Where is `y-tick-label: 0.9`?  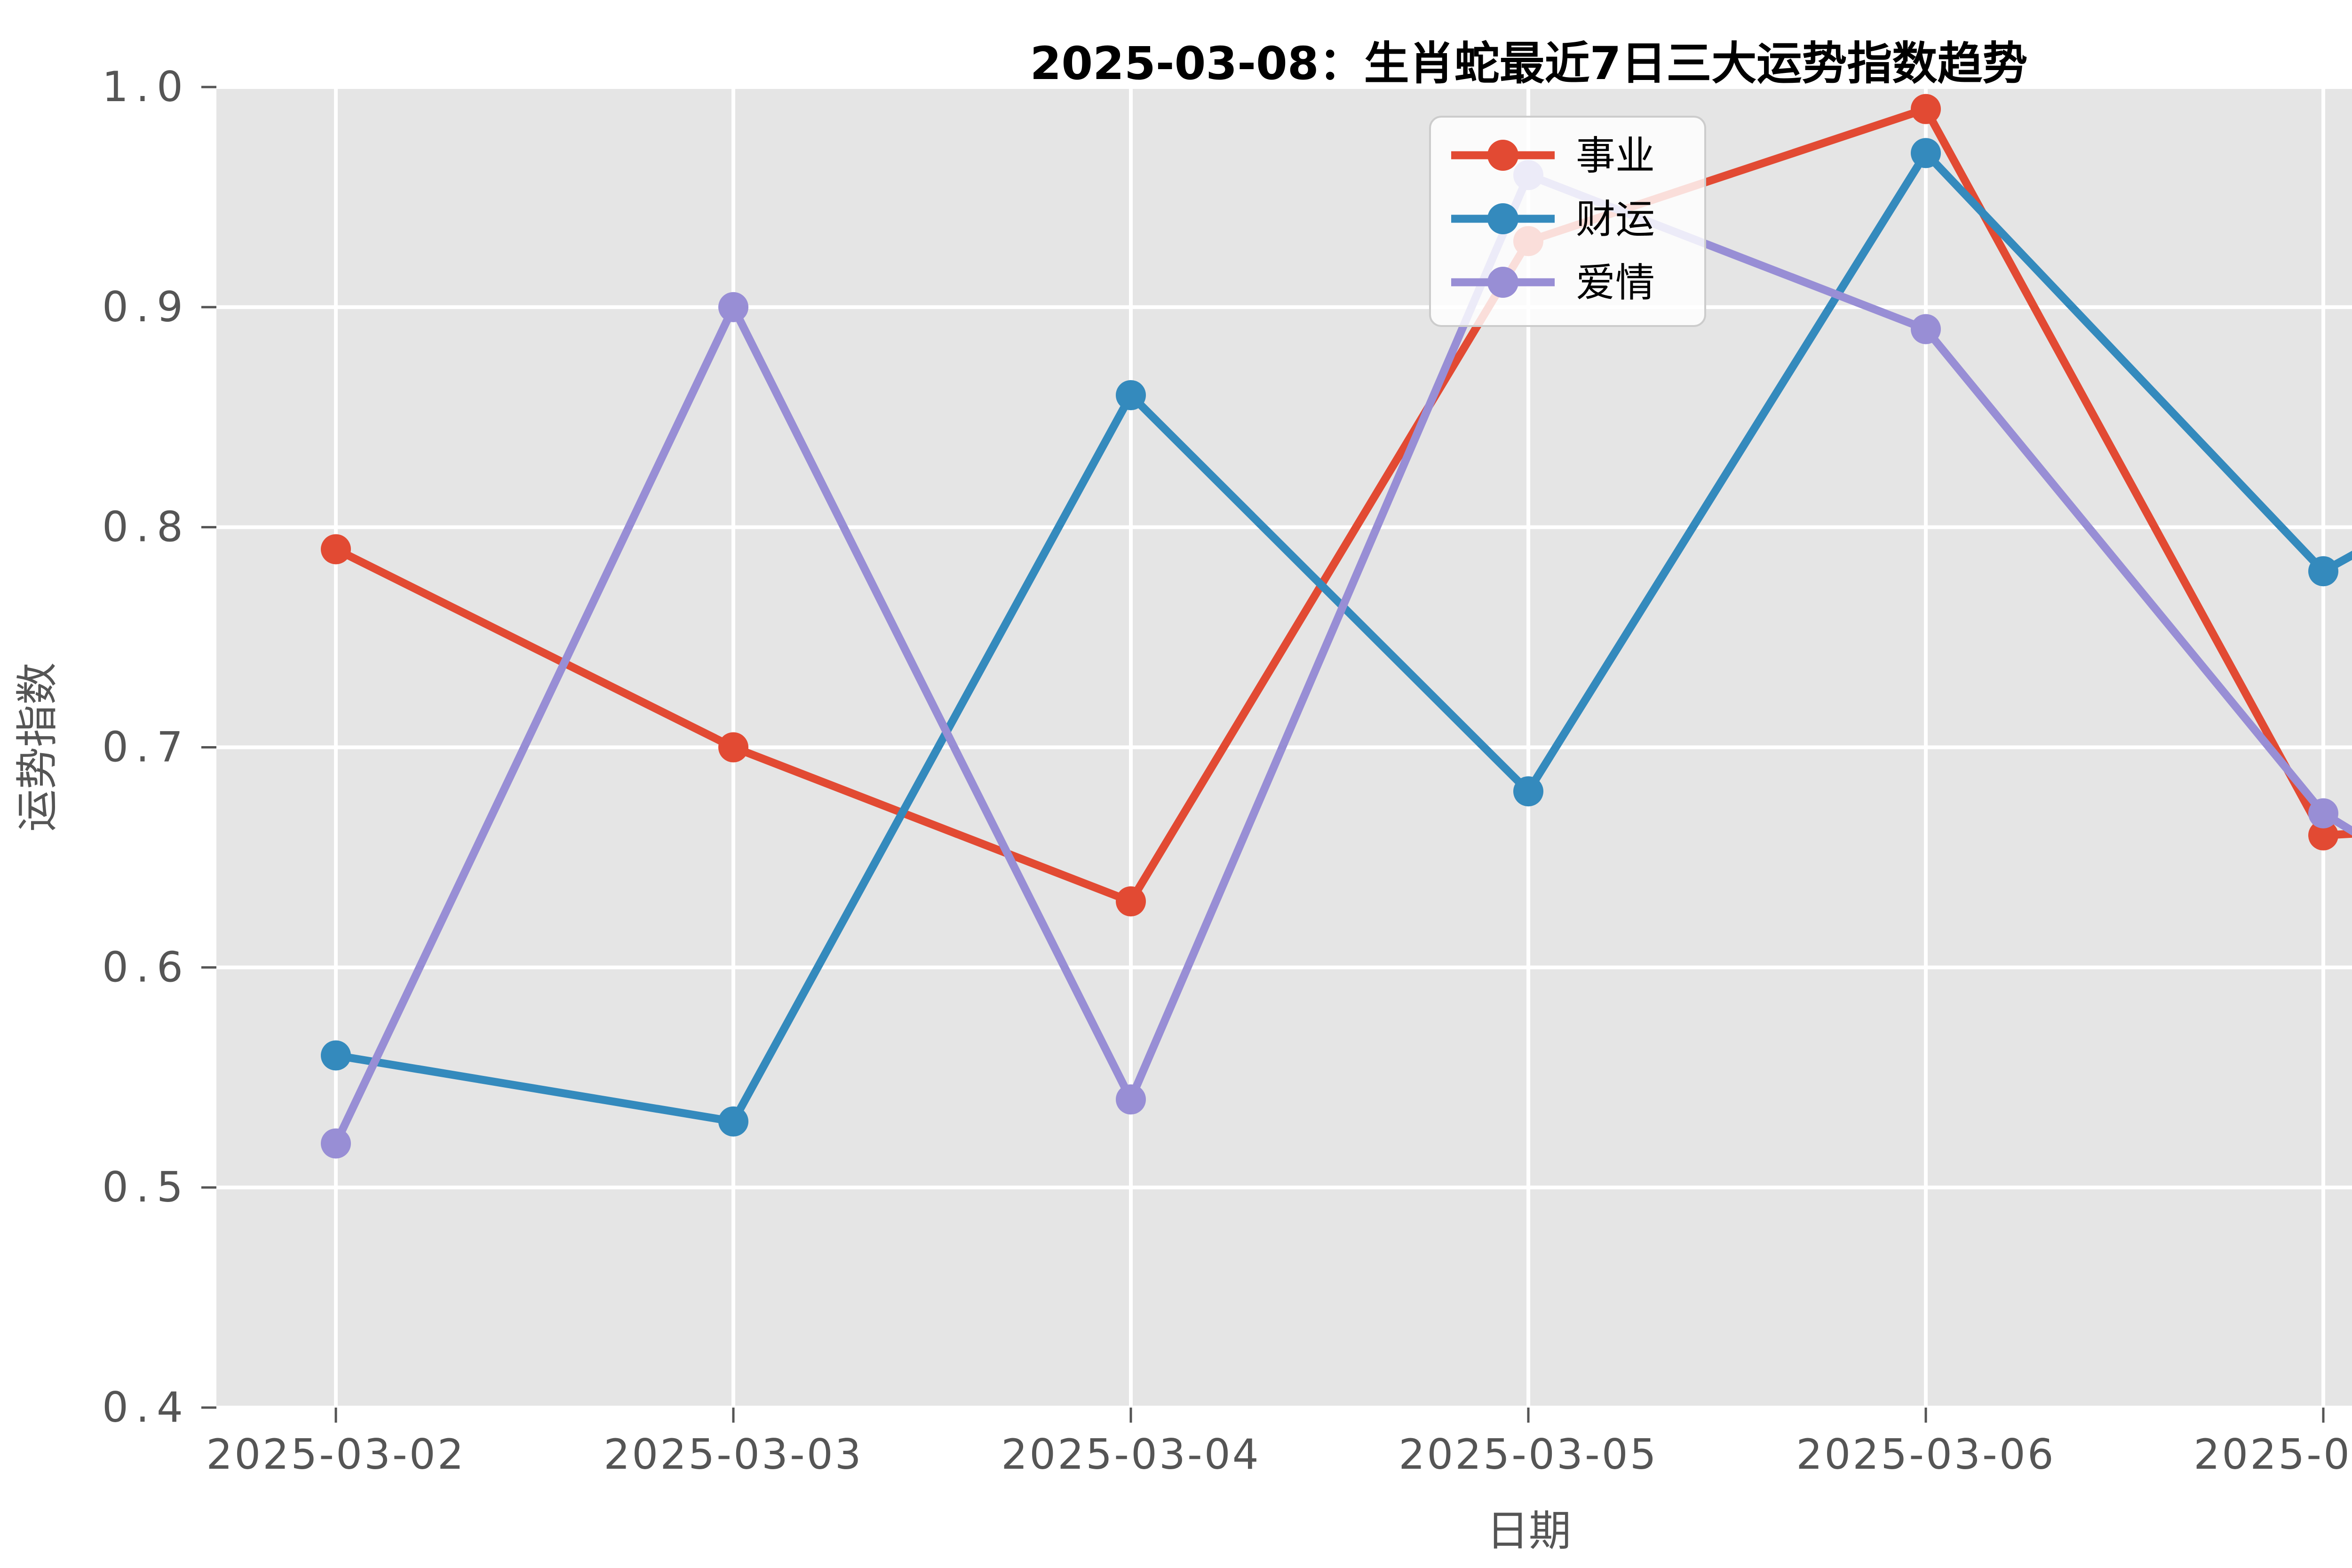 y-tick-label: 0.9 is located at coordinates (146, 307).